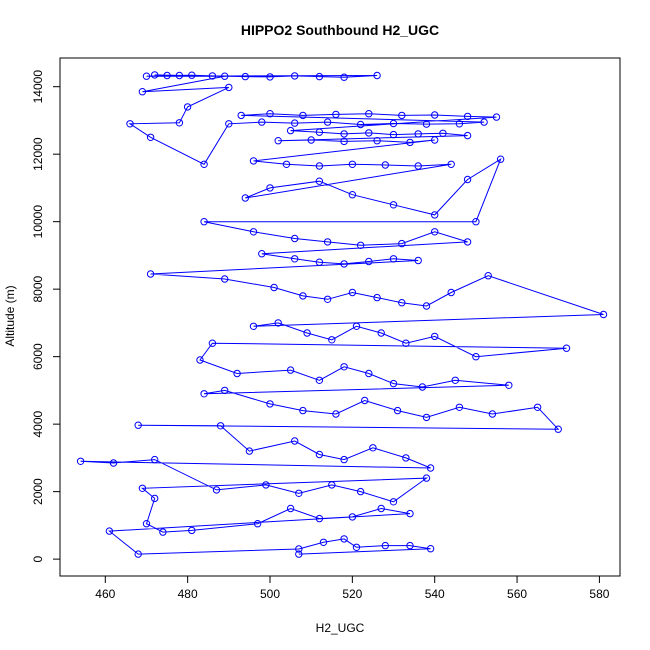 The width and height of the screenshot is (650, 650). Describe the element at coordinates (435, 594) in the screenshot. I see `x-tick-label: 540` at that location.